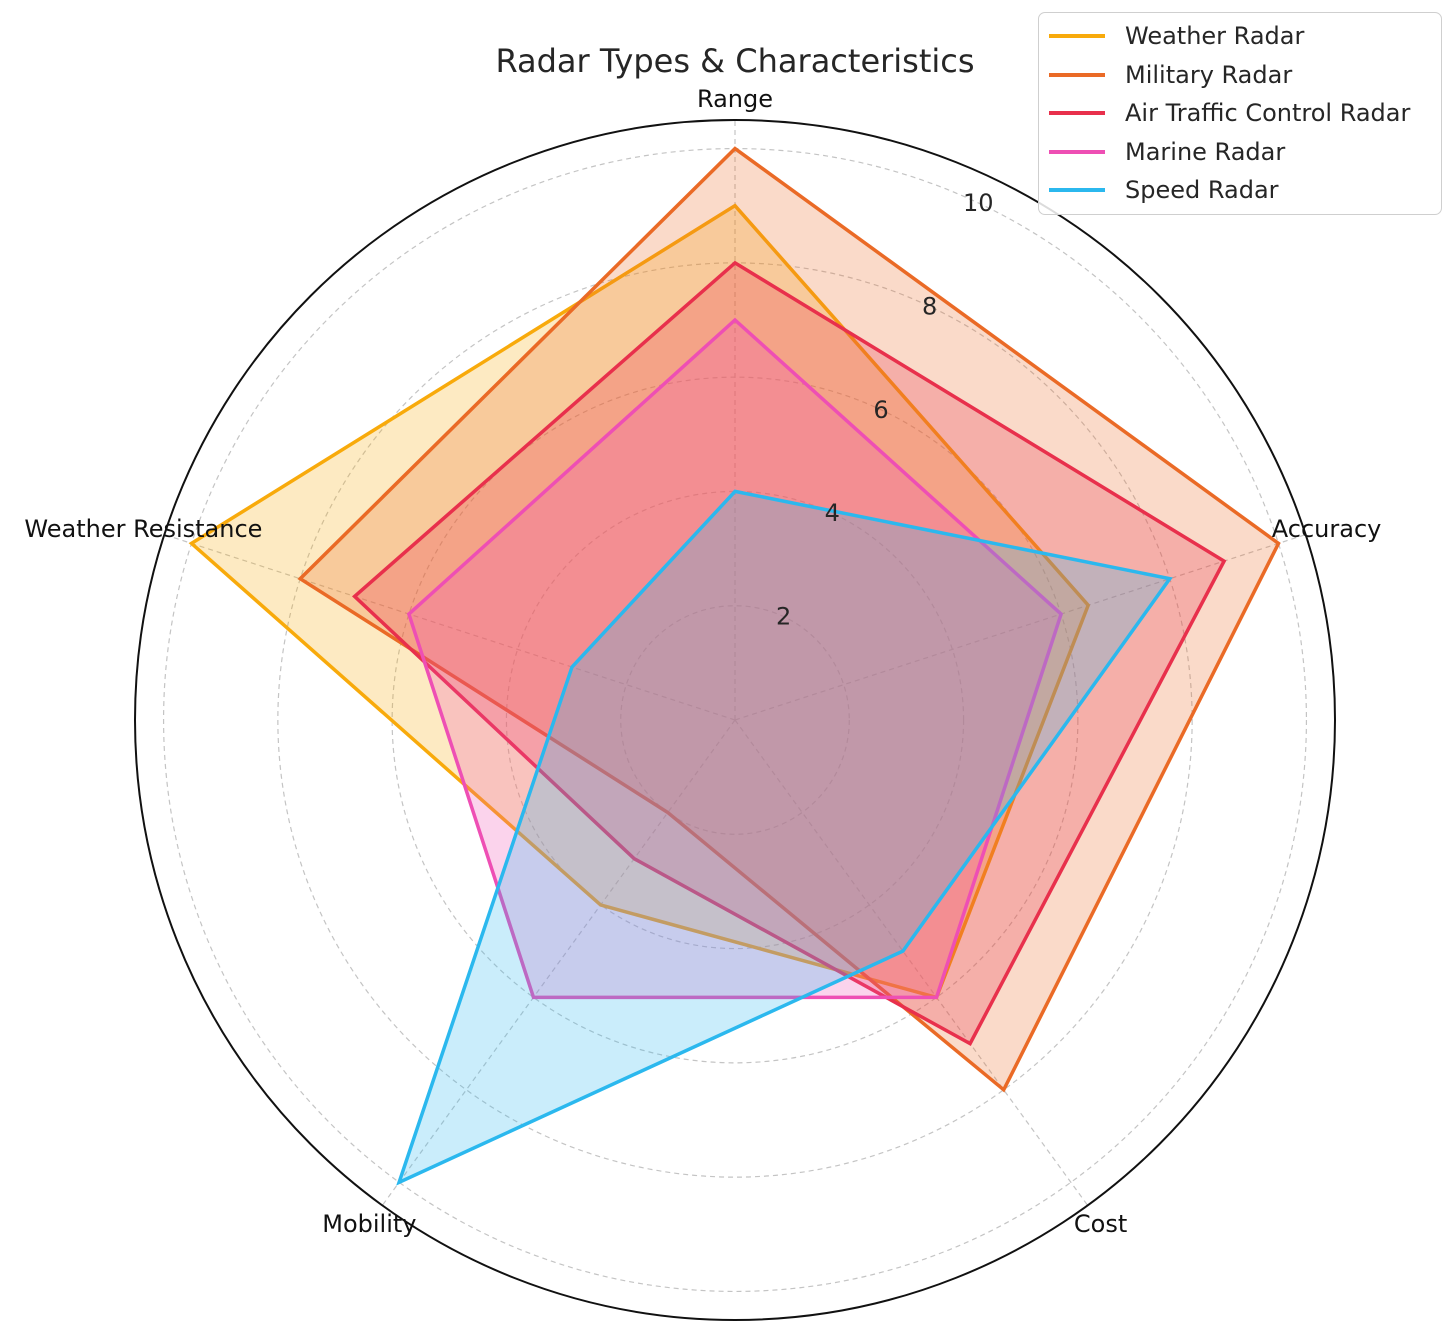  I want to click on legend-label: Weather Radar, so click(1215, 36).